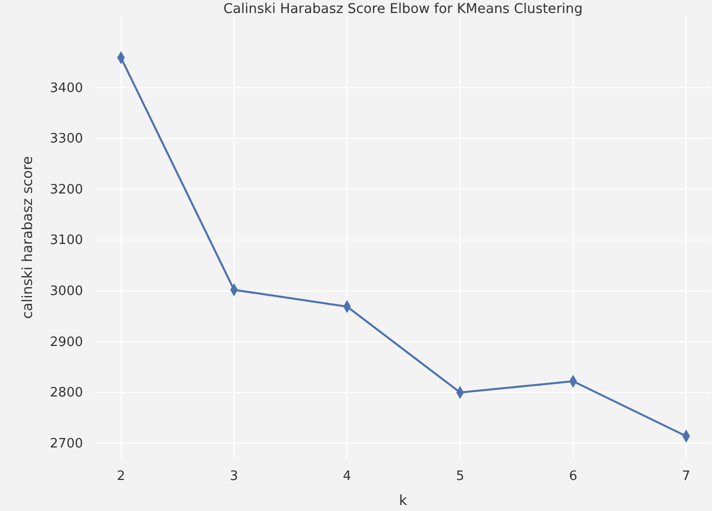 The height and width of the screenshot is (511, 712). What do you see at coordinates (66, 292) in the screenshot?
I see `y-tick-label: 3000` at bounding box center [66, 292].